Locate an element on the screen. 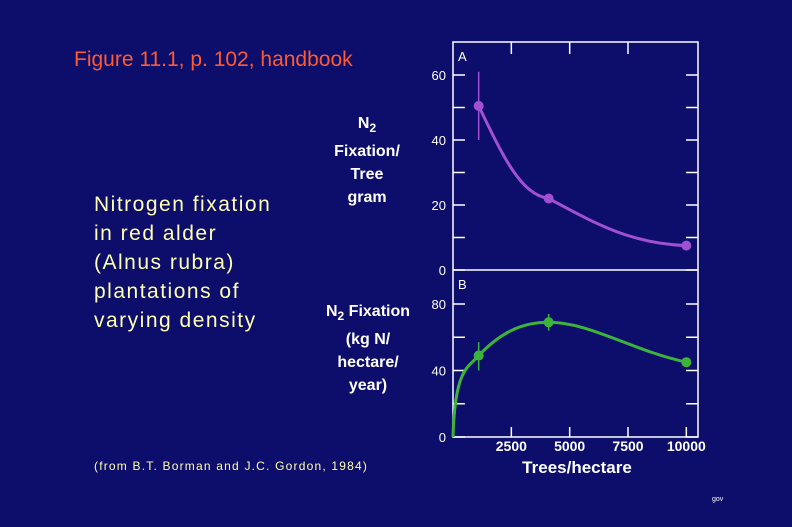 Image resolution: width=792 pixels, height=527 pixels. subject-line: in red alder is located at coordinates (156, 233).